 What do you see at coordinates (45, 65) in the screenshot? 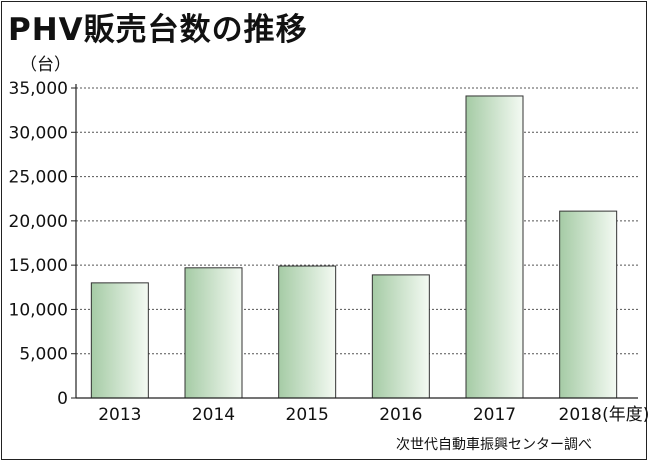
I see `y-axis-unit: （台）` at bounding box center [45, 65].